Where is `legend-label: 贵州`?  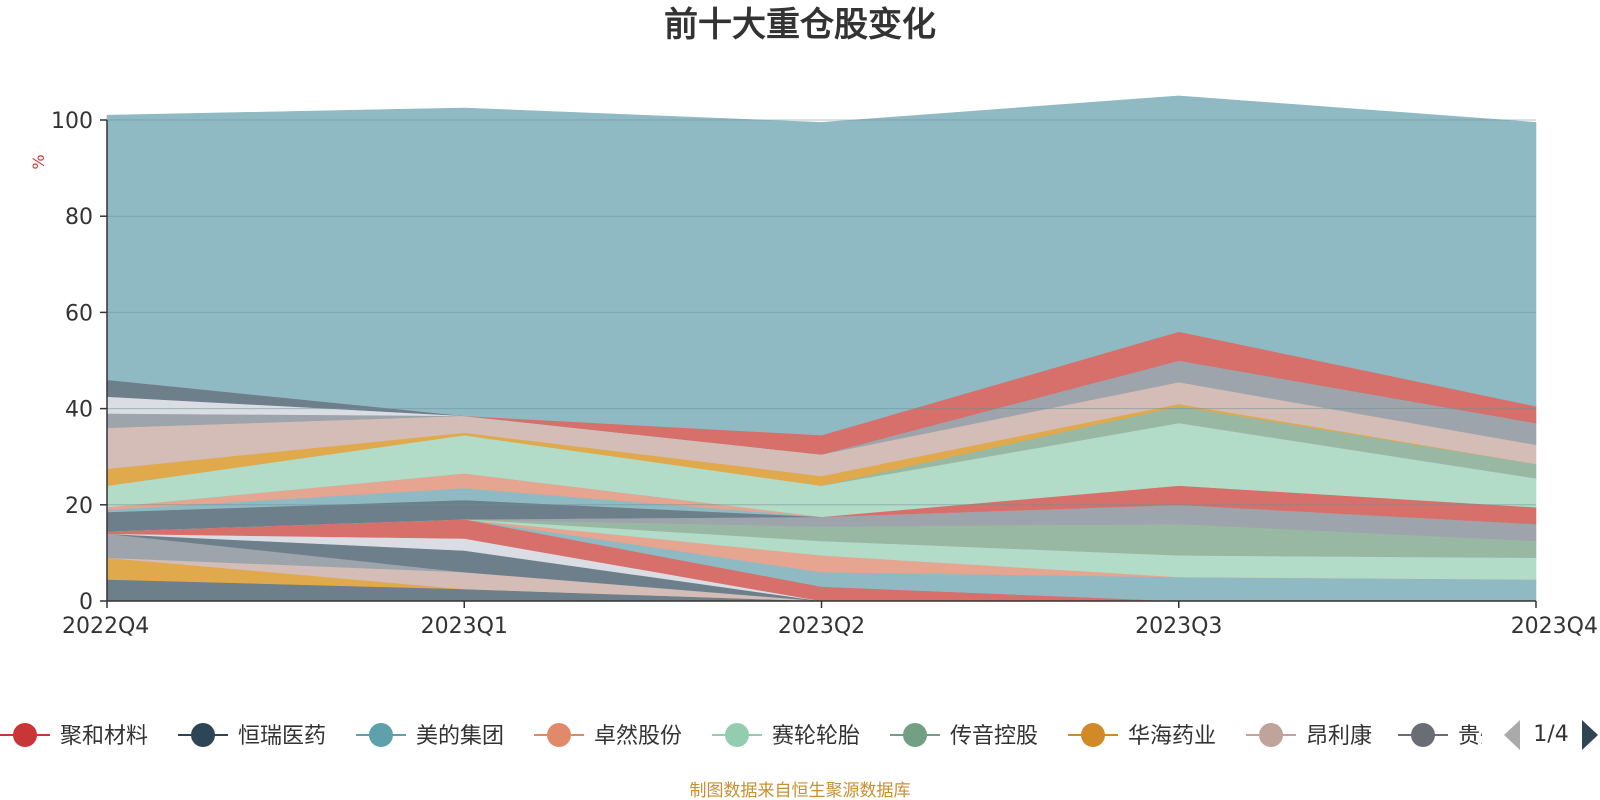 legend-label: 贵州 is located at coordinates (1480, 736).